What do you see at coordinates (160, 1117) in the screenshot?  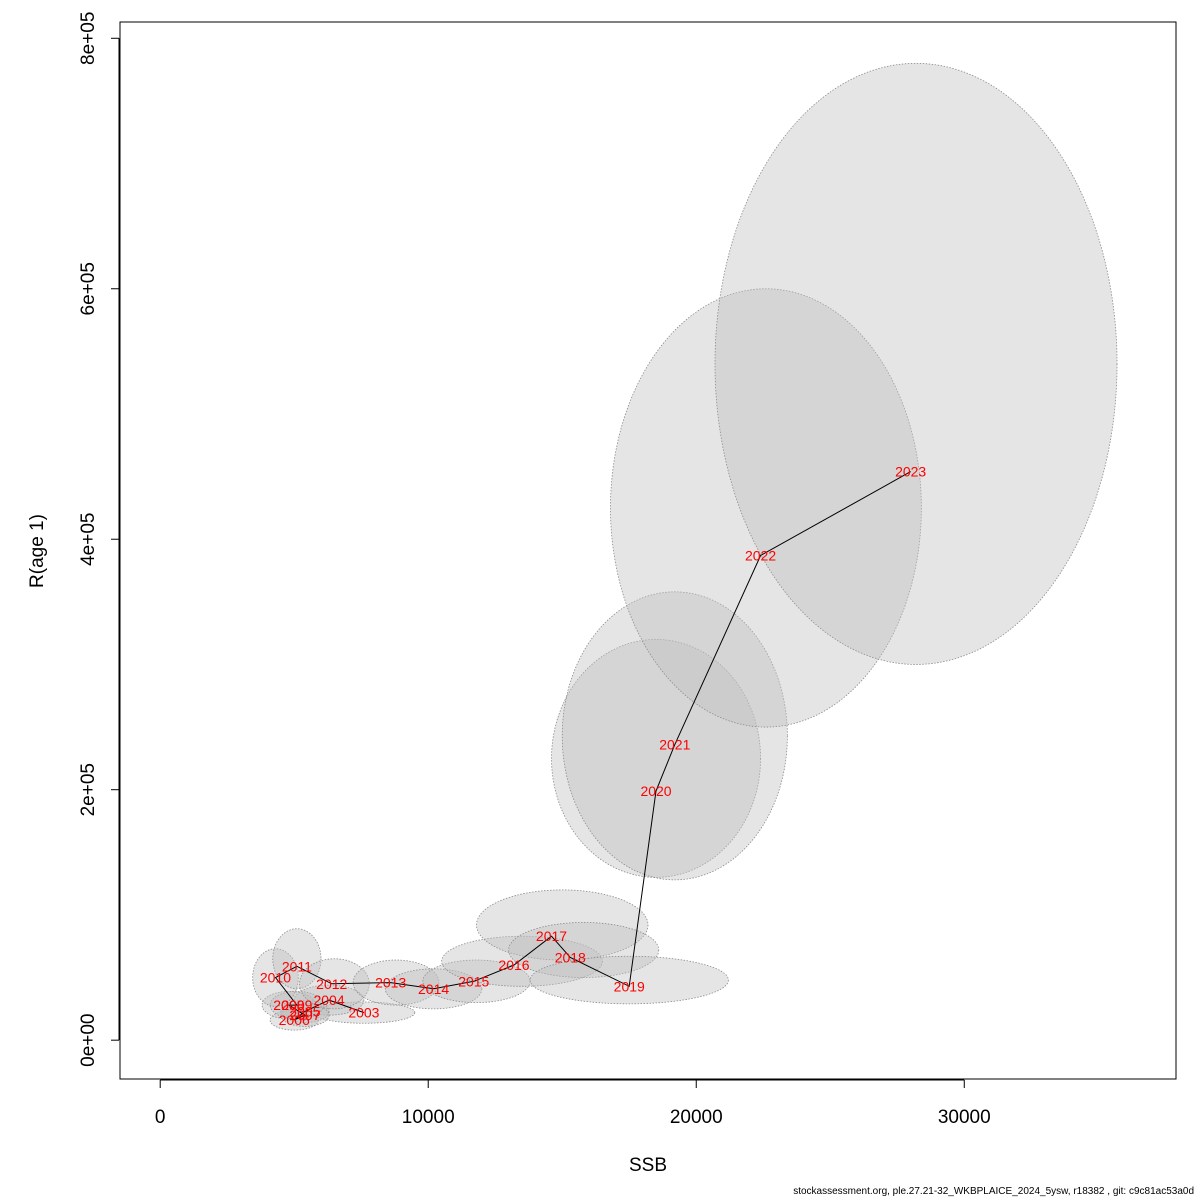 I see `x-tick-label-0: 0` at bounding box center [160, 1117].